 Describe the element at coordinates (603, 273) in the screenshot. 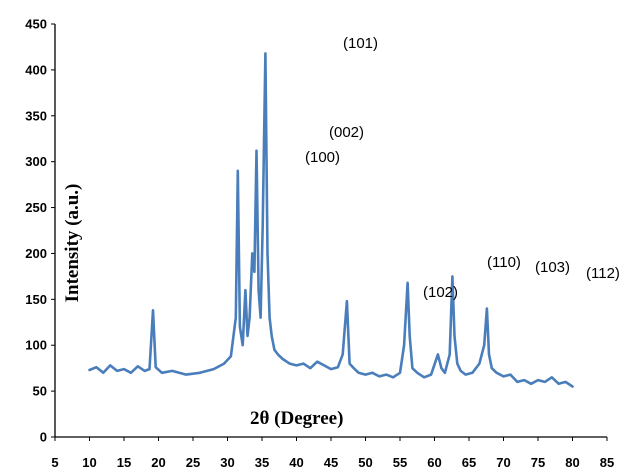

I see `peak-label-112: (112)` at that location.